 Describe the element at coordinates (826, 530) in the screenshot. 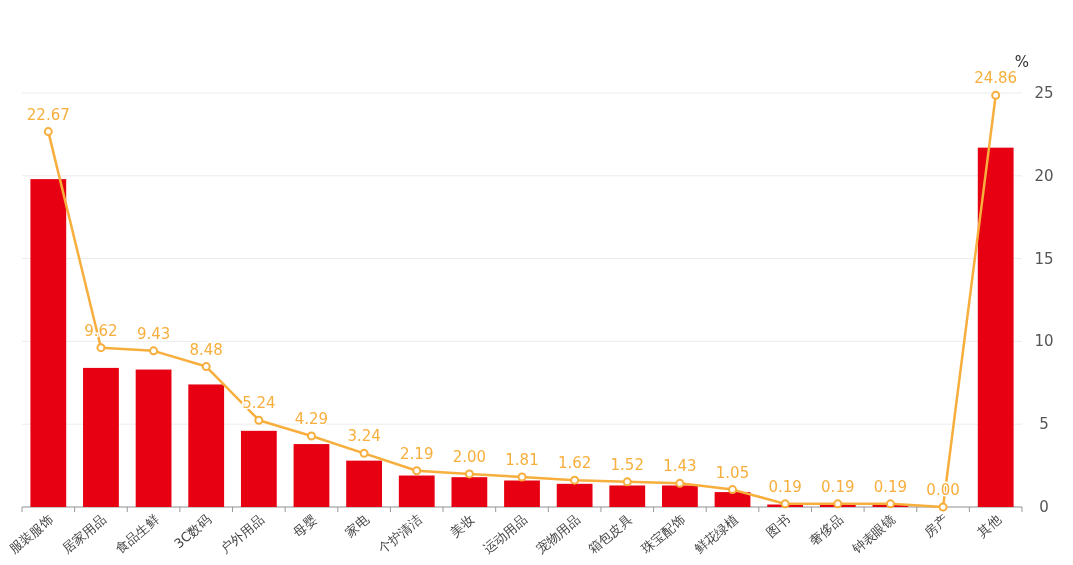

I see `x-tick-label: 奢侈品` at that location.